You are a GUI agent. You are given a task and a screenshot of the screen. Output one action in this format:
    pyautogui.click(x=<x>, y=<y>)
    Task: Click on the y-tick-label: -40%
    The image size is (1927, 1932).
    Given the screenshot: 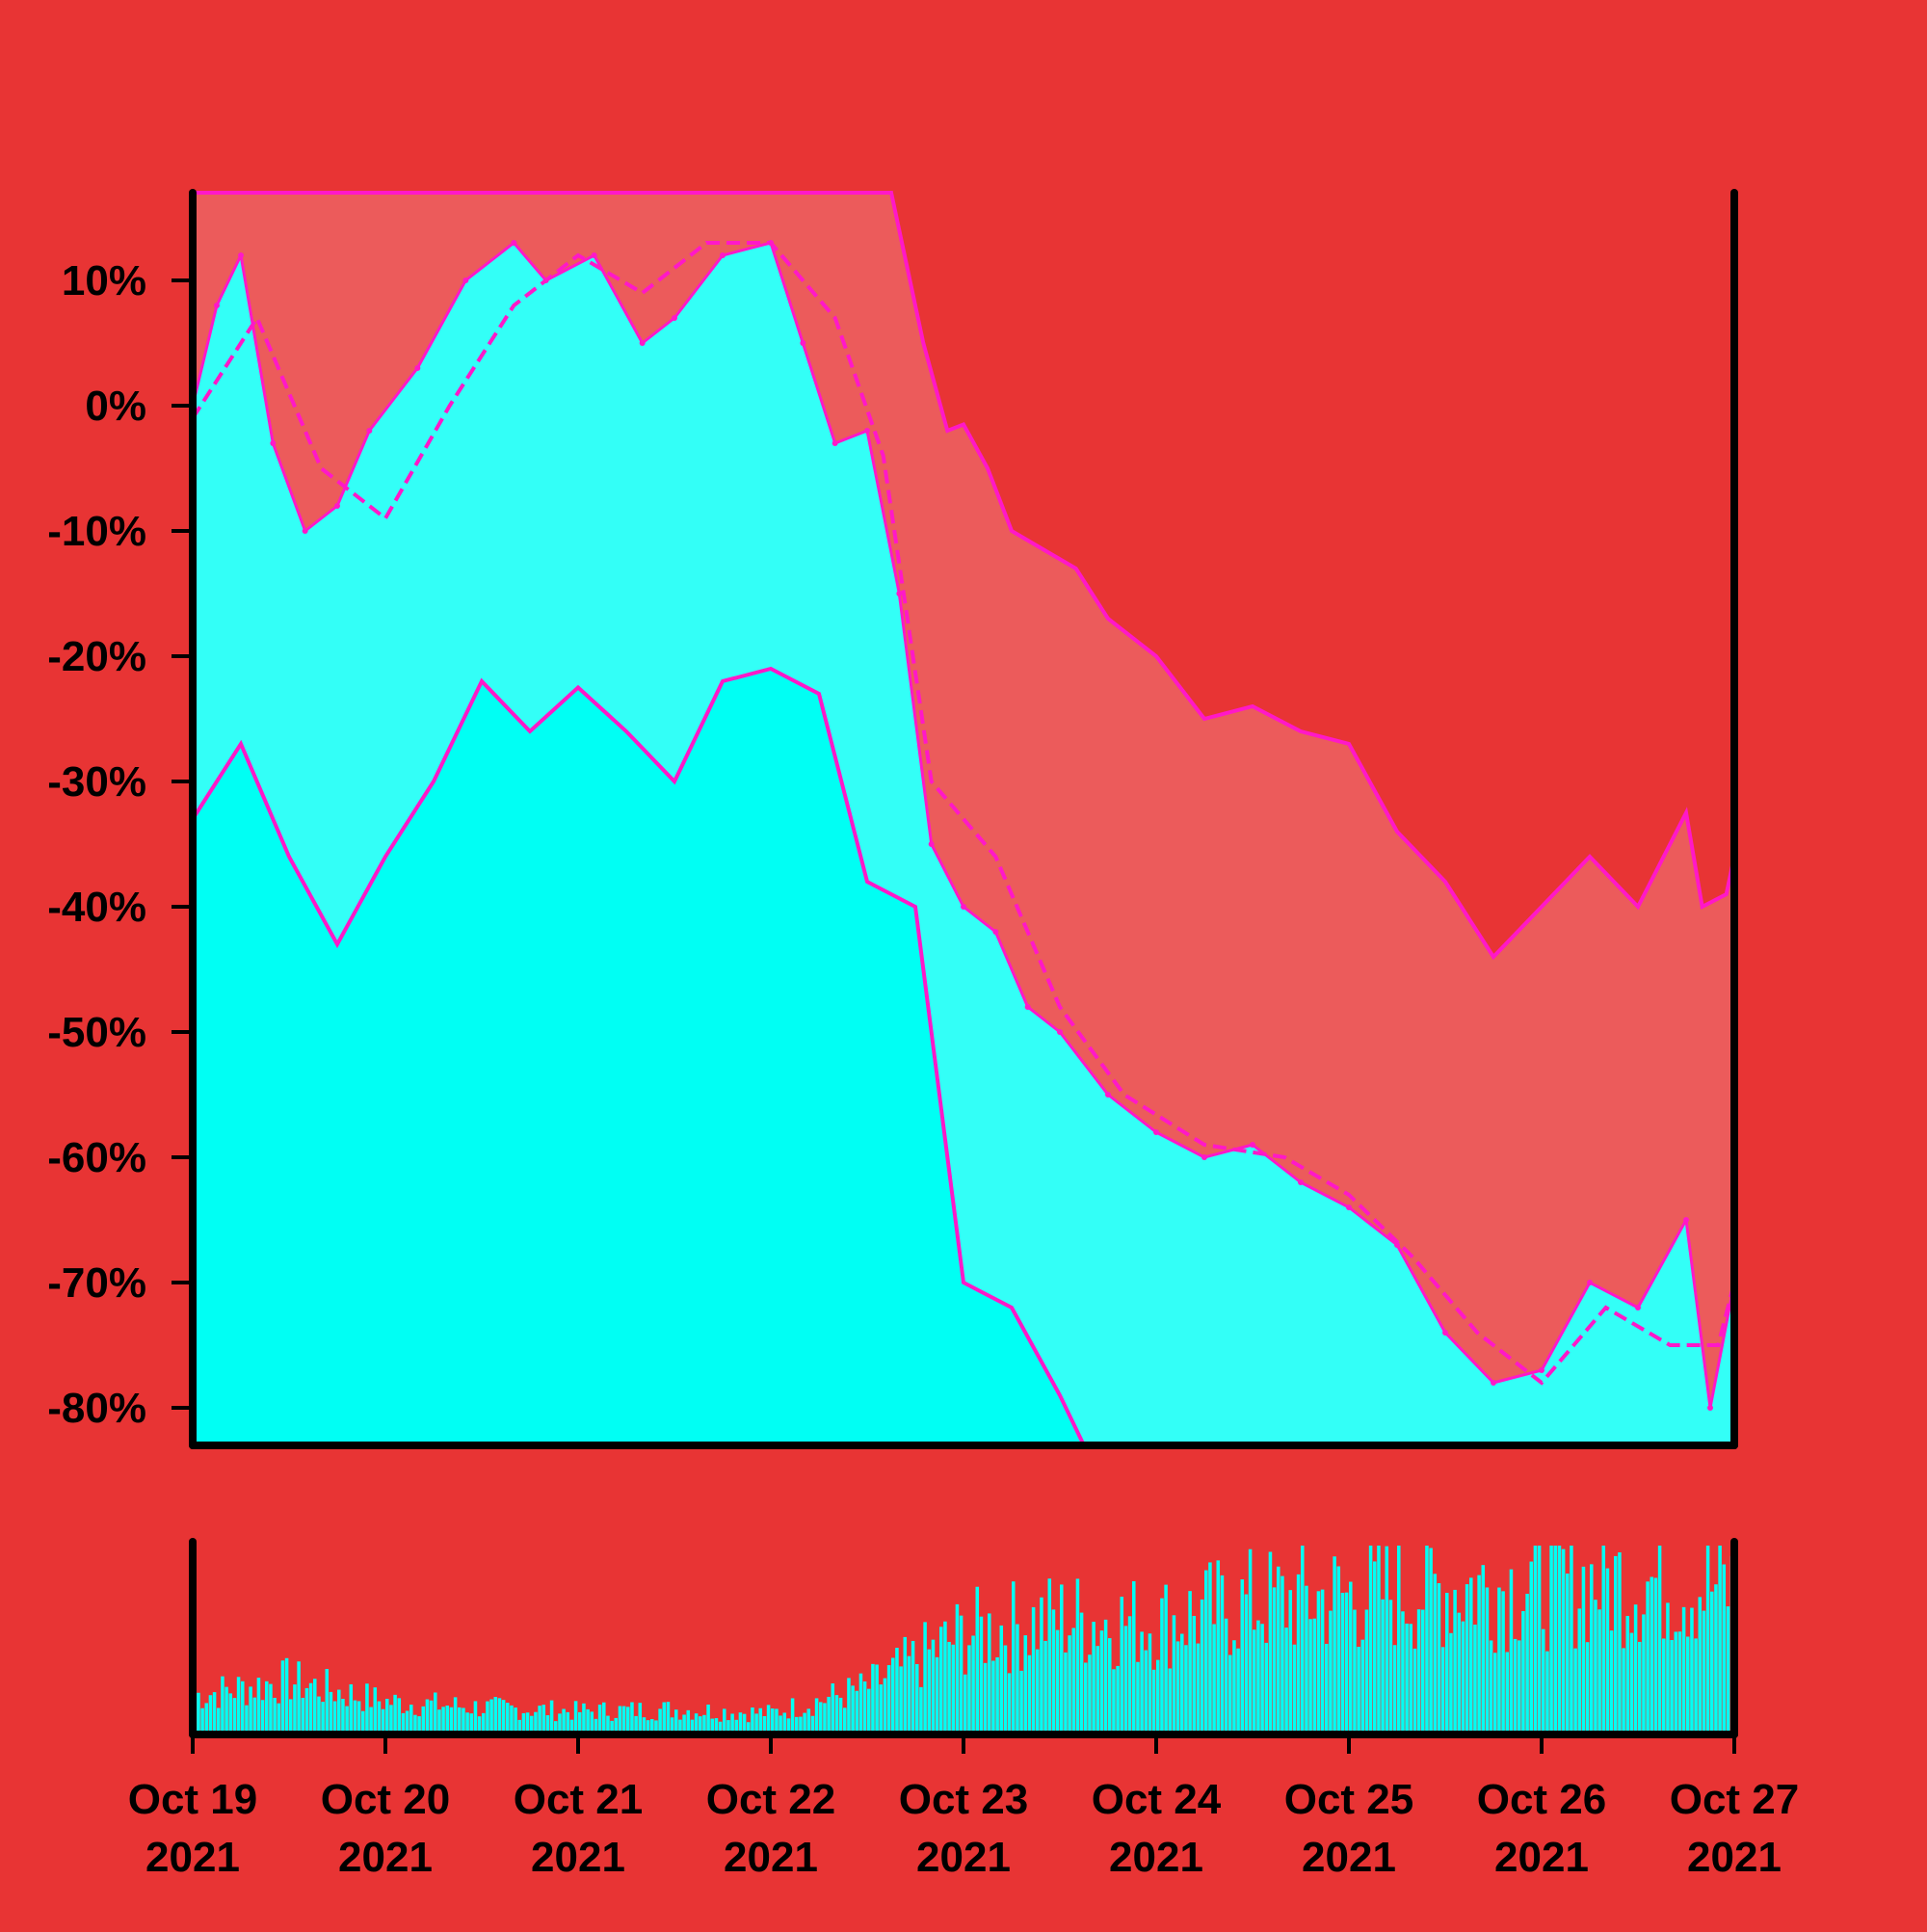 What is the action you would take?
    pyautogui.click(x=96, y=907)
    